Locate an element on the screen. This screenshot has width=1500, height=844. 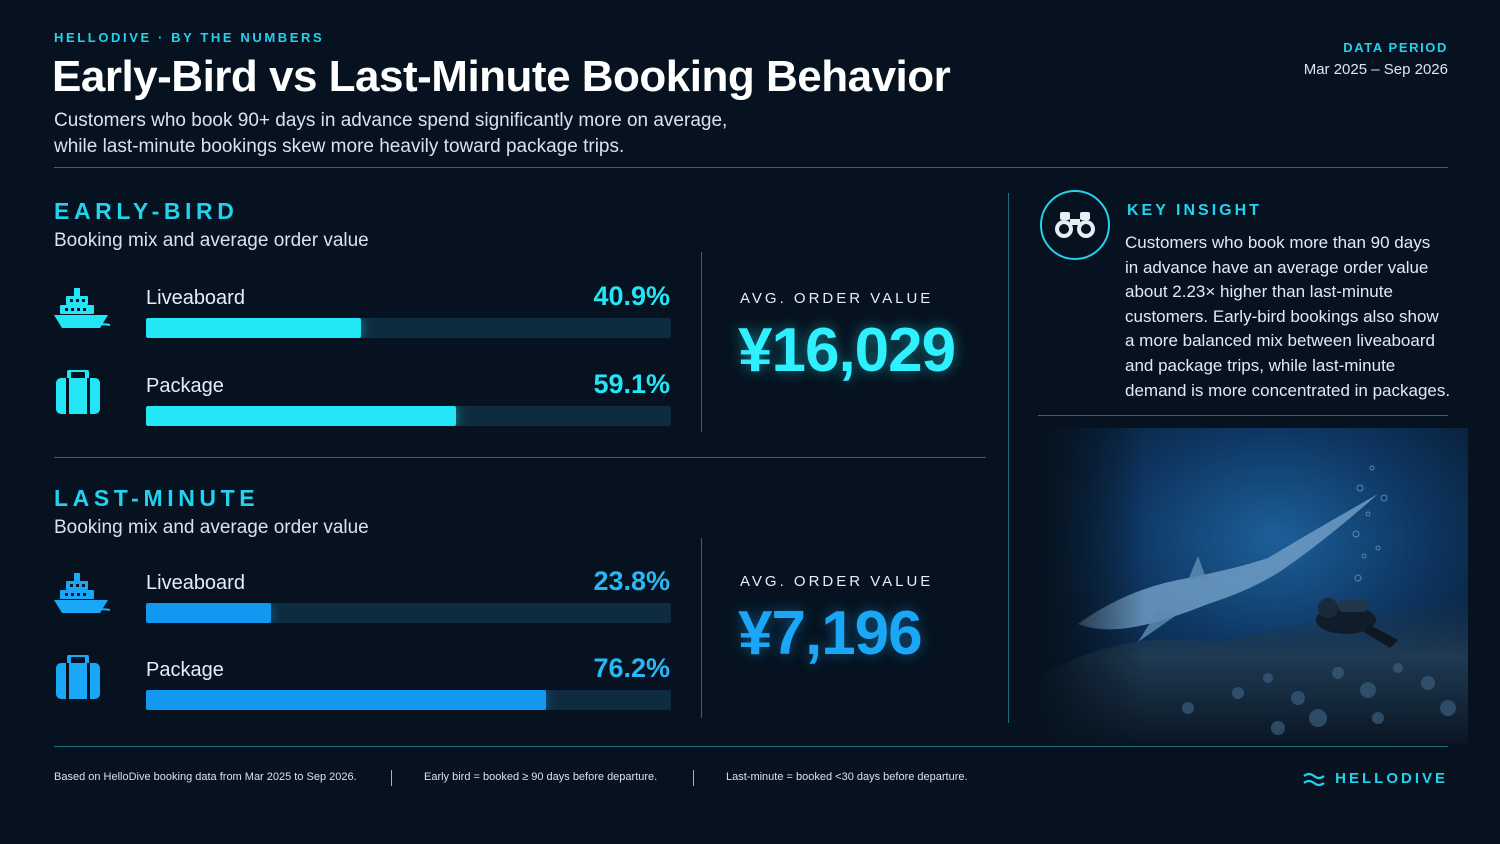
insight-divider is located at coordinates (1243, 415).